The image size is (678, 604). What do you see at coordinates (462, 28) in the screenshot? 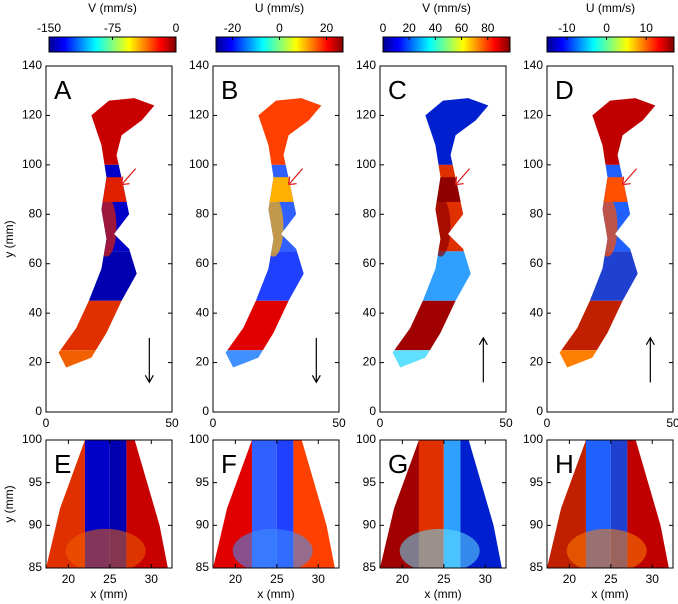
I see `colorbar-tick-label: 60` at bounding box center [462, 28].